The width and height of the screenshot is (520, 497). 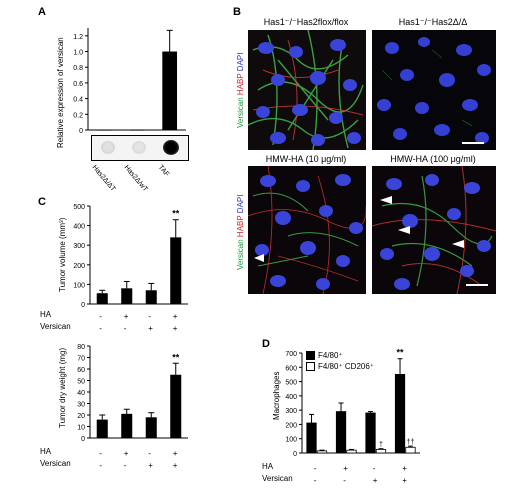 What do you see at coordinates (434, 230) in the screenshot?
I see `micrograph-br` at bounding box center [434, 230].